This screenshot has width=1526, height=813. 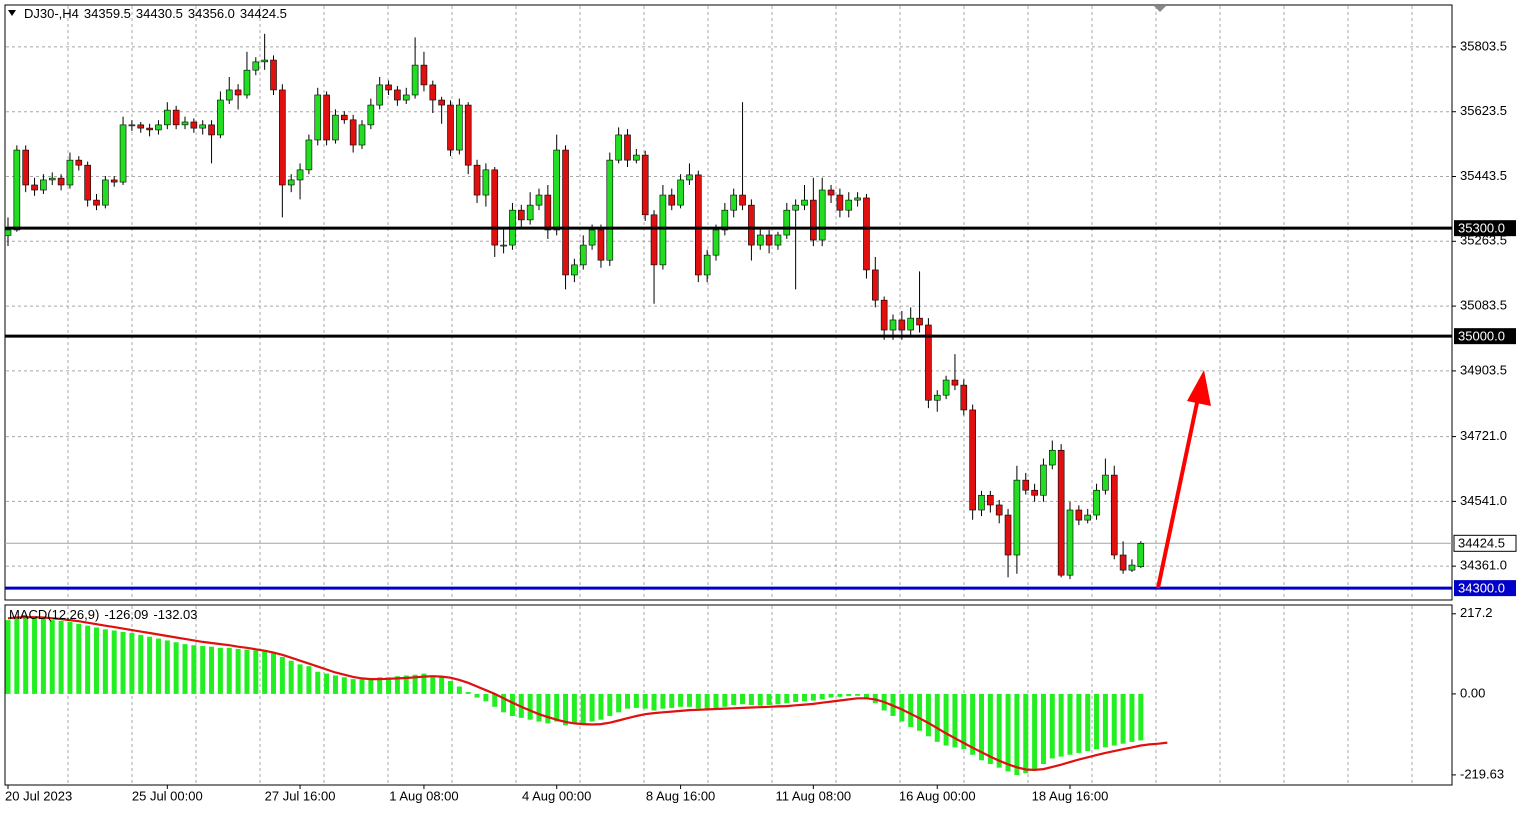 I want to click on y-tick-label: 35443.5, so click(x=1483, y=175).